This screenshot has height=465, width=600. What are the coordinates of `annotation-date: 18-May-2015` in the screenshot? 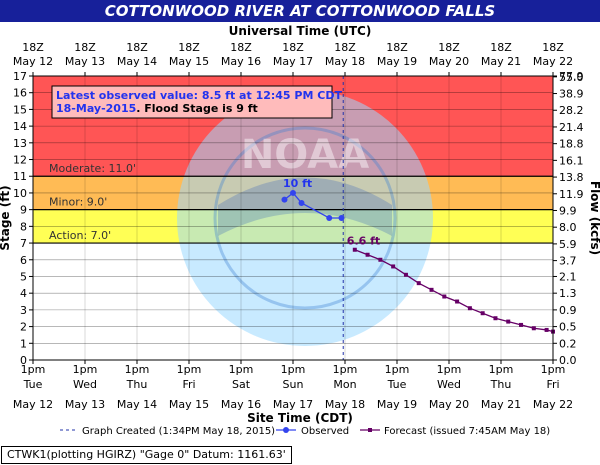 It's located at (96, 108).